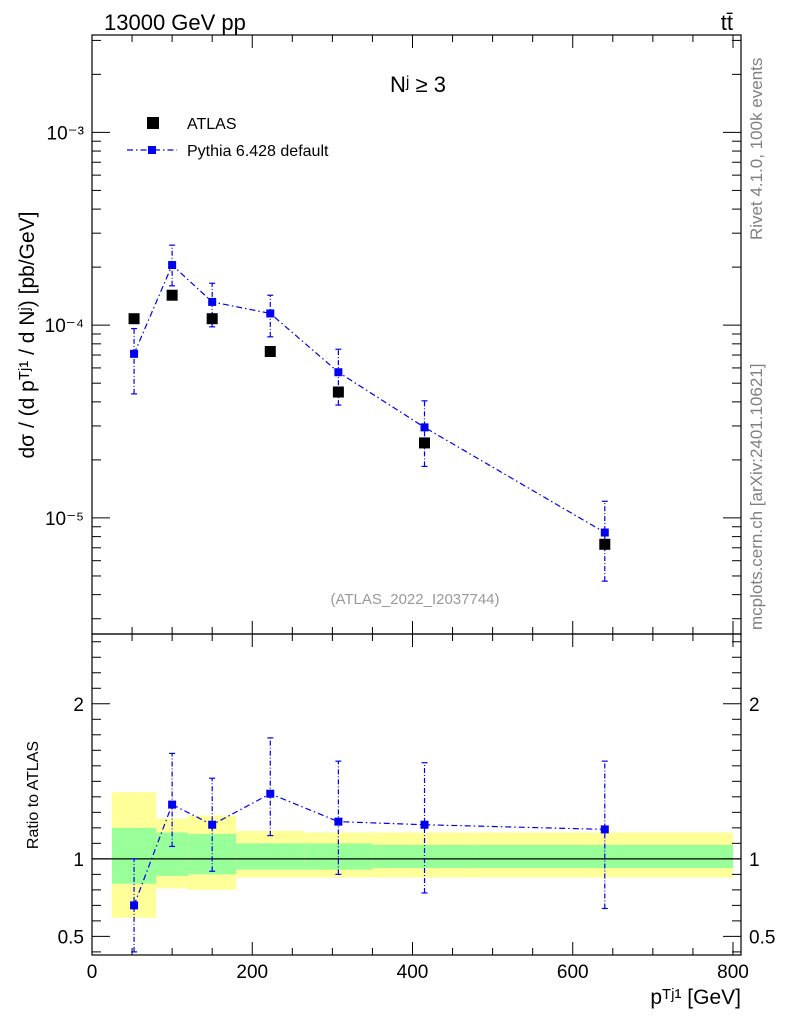 The width and height of the screenshot is (786, 1024). I want to click on main-title: Nʲ ≥ 3, so click(418, 84).